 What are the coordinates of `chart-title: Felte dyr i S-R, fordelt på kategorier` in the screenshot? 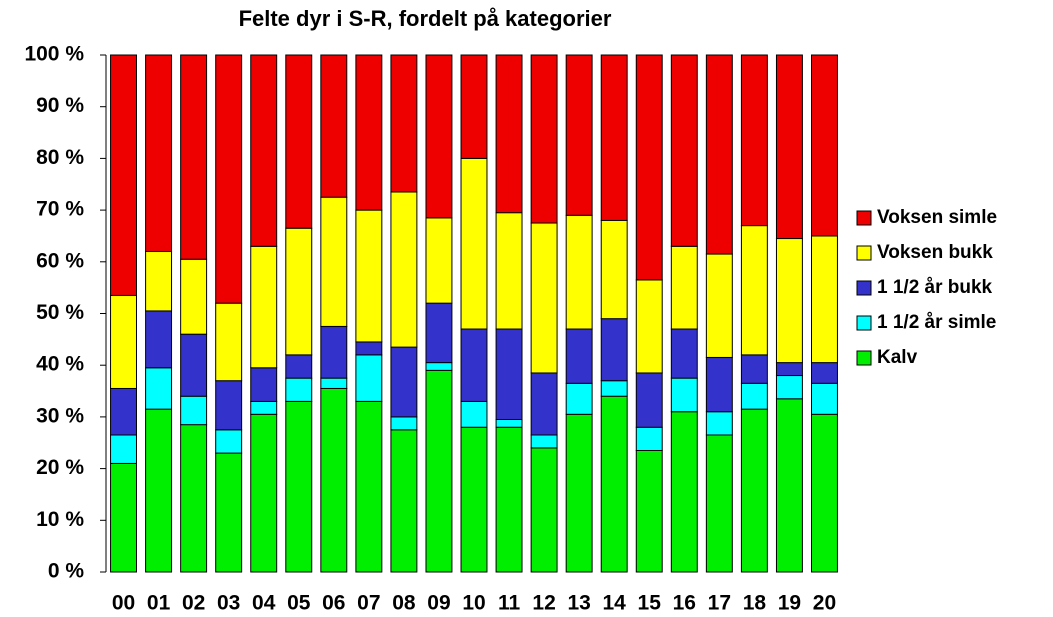 It's located at (425, 18).